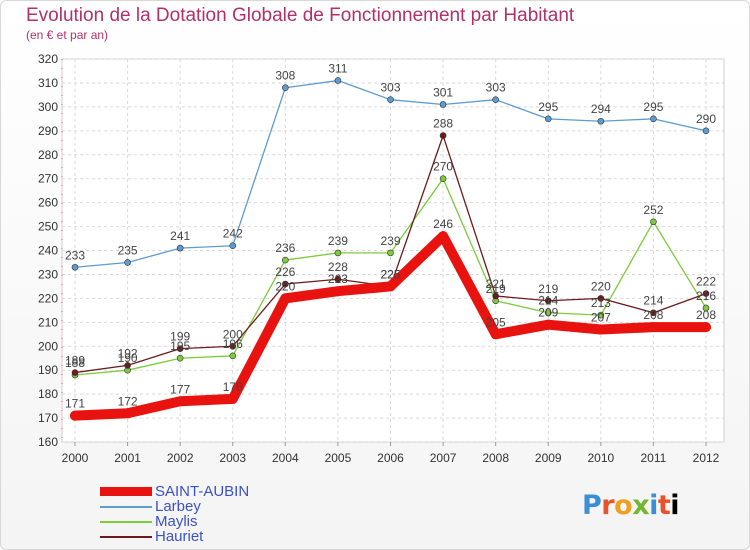  Describe the element at coordinates (706, 119) in the screenshot. I see `data-label-larbey: 290` at that location.